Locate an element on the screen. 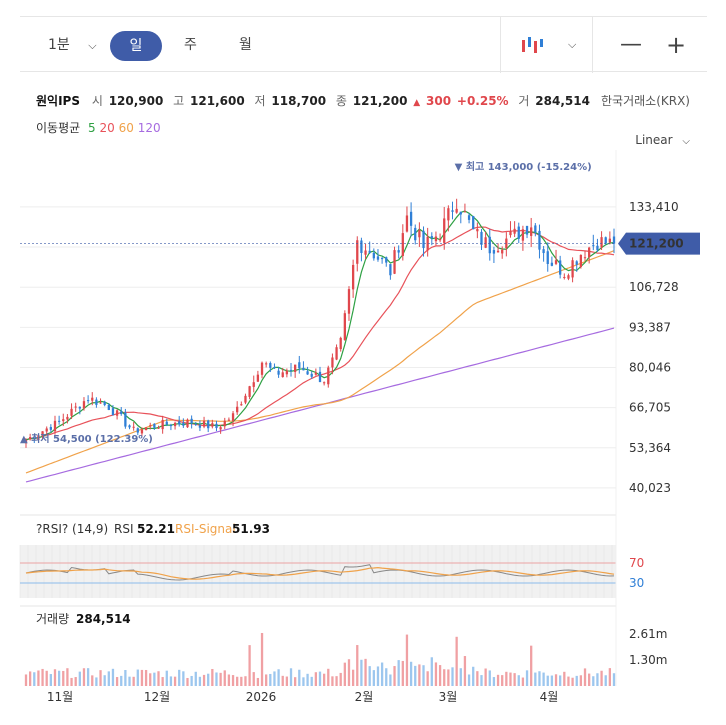 This screenshot has width=726, height=725. ma-5: 5 is located at coordinates (92, 128).